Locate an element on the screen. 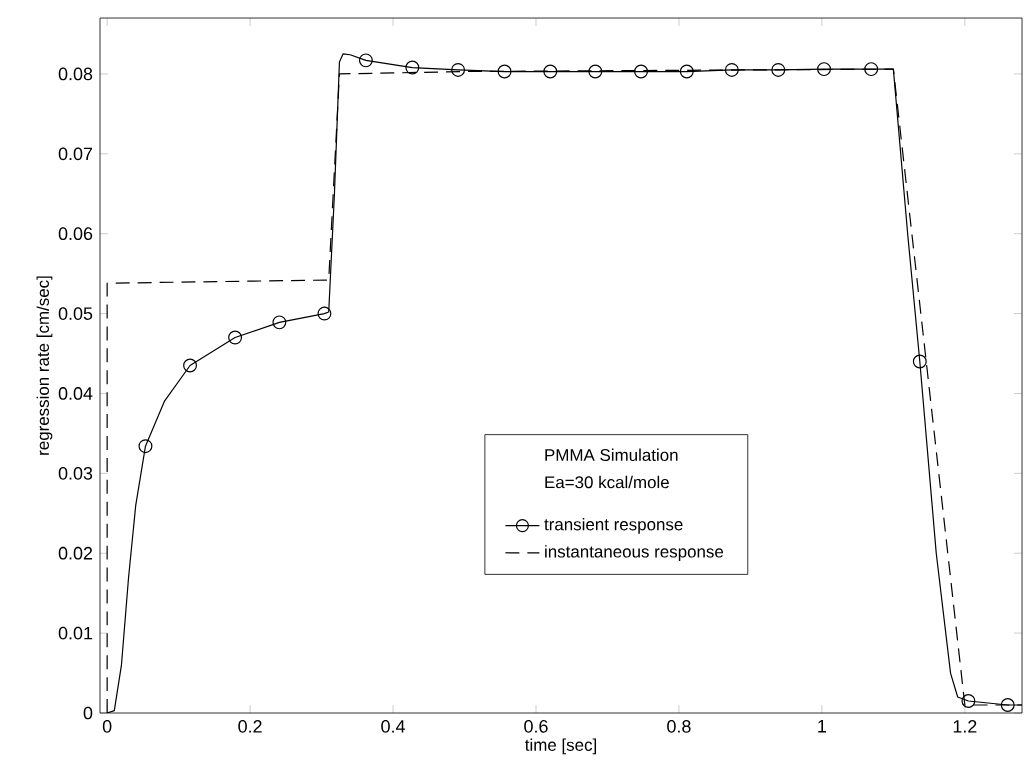 The image size is (1026, 773). x-tick-label: 0.4 is located at coordinates (393, 726).